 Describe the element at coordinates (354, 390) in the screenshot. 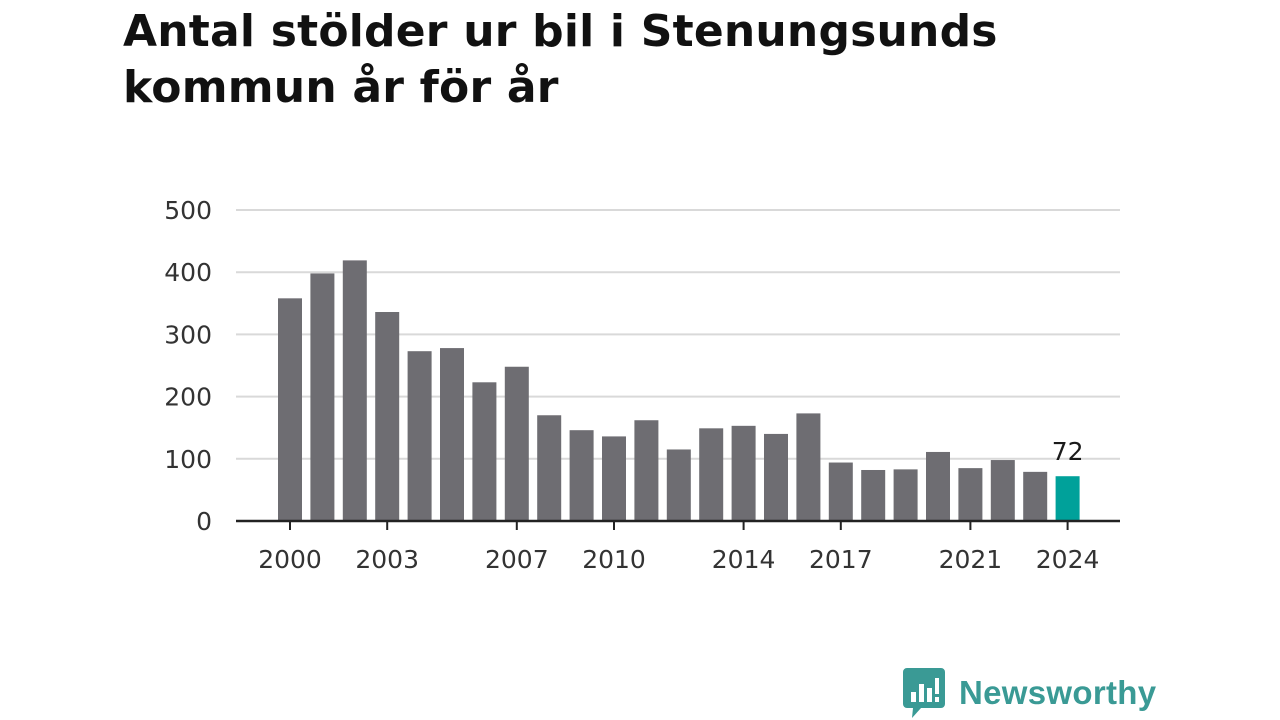

I see `bar-2002` at that location.